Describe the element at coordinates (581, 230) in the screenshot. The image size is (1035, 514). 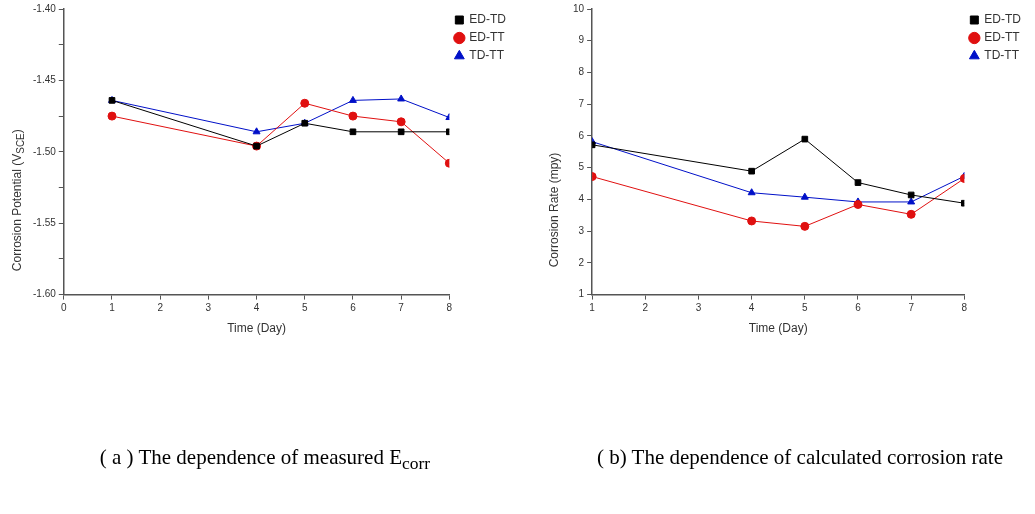
I see `y-tick-label: 3` at that location.